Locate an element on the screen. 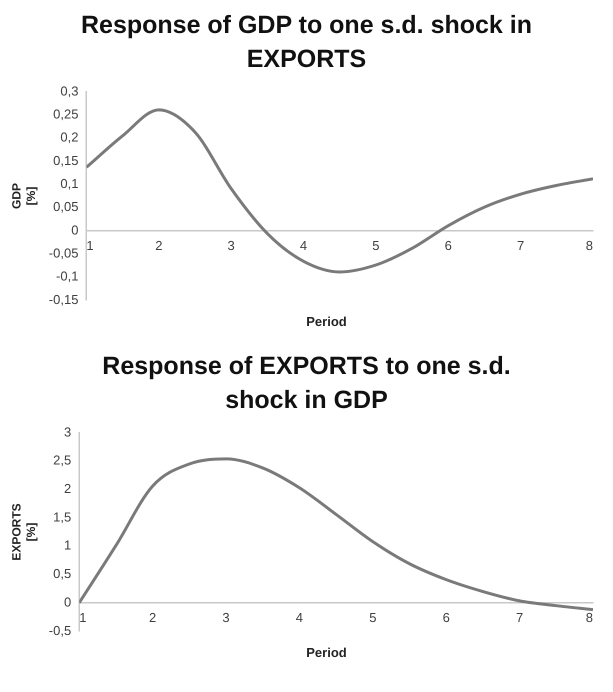  x-tick-label: 1 is located at coordinates (90, 246).